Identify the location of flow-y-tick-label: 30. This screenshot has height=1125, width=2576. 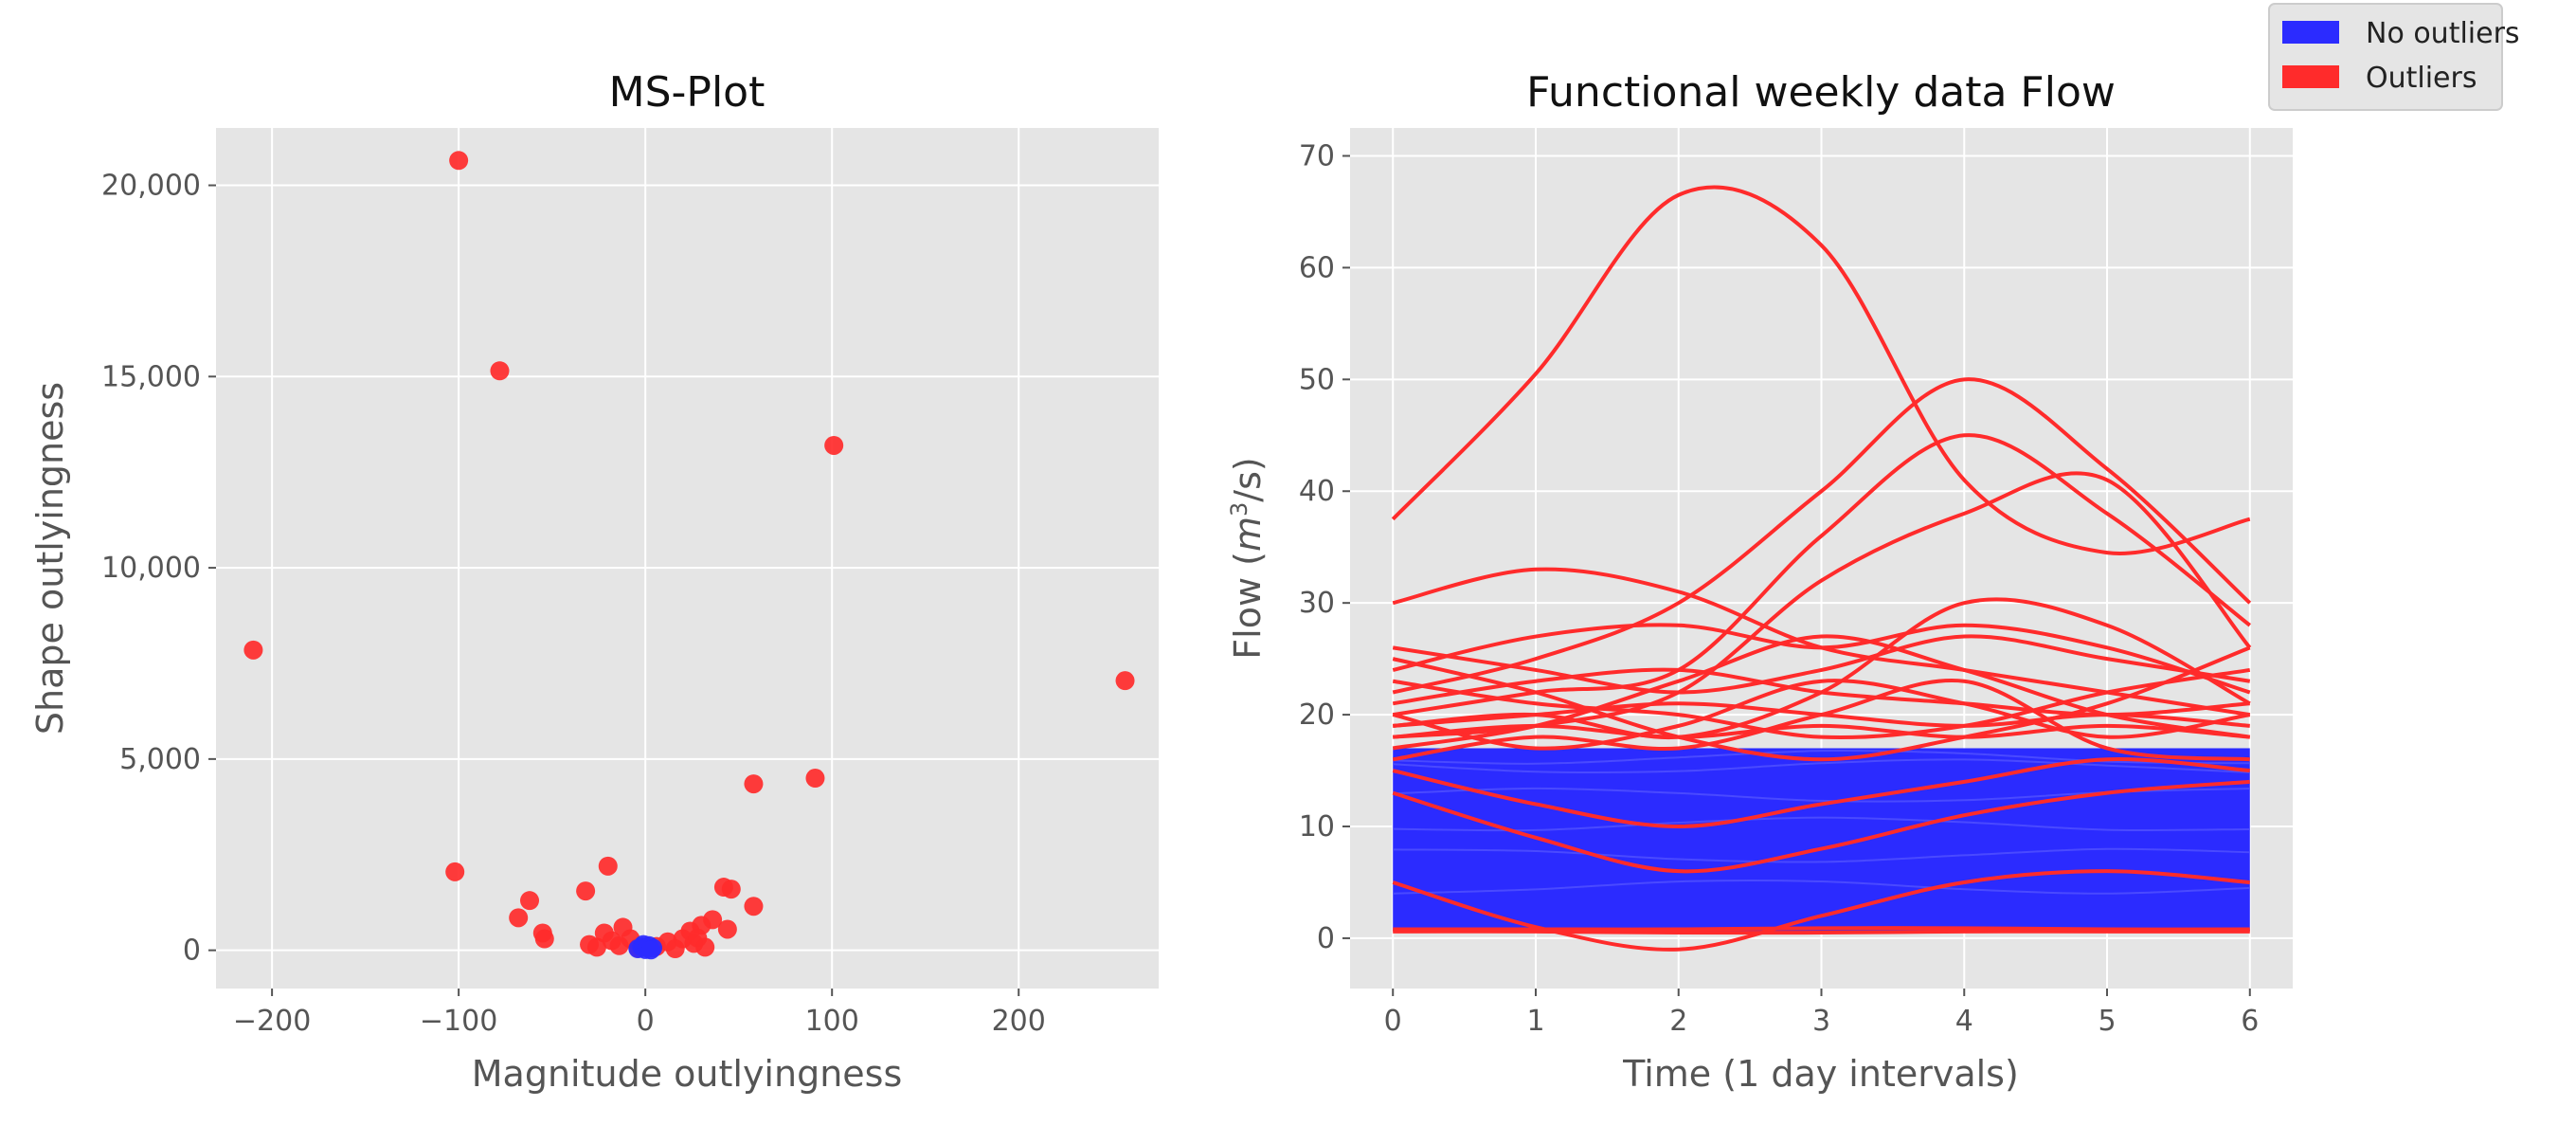
(1317, 603).